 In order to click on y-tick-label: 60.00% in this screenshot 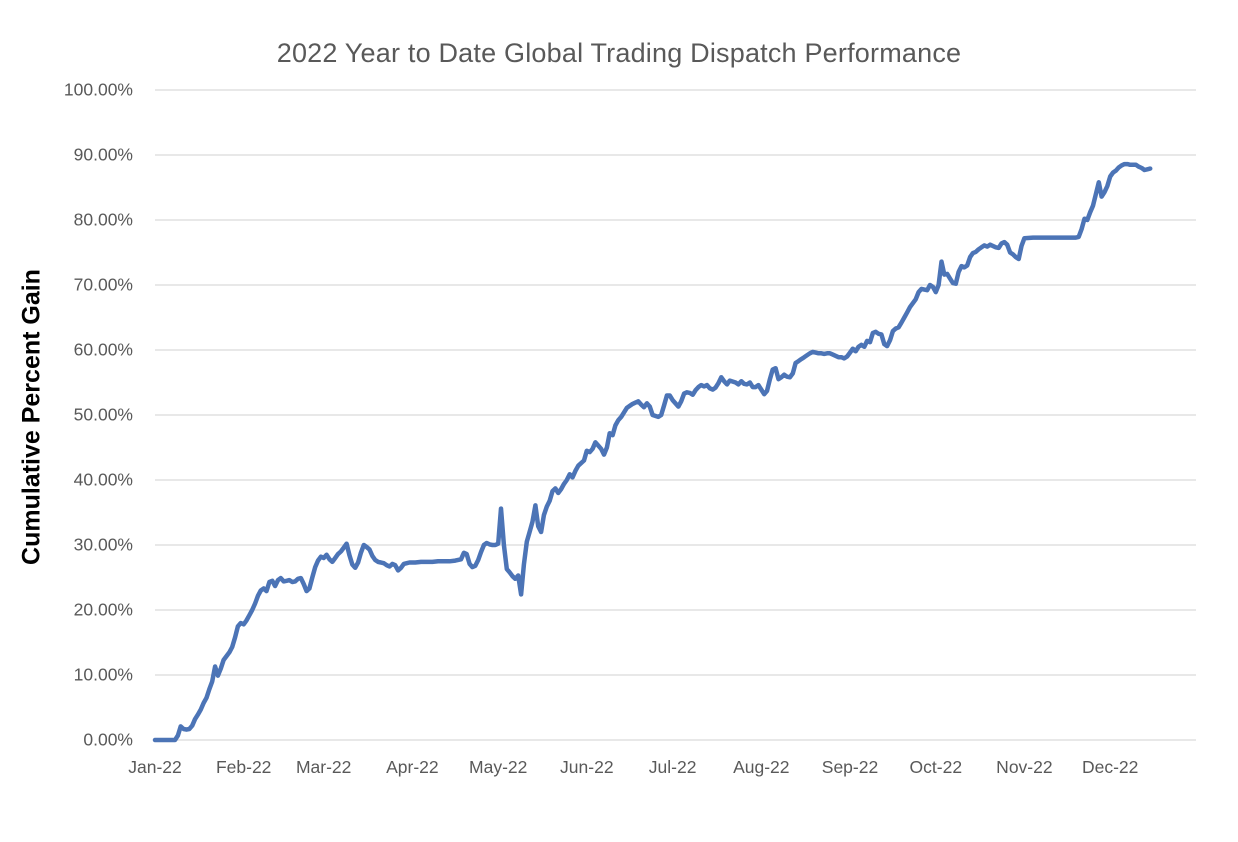, I will do `click(103, 349)`.